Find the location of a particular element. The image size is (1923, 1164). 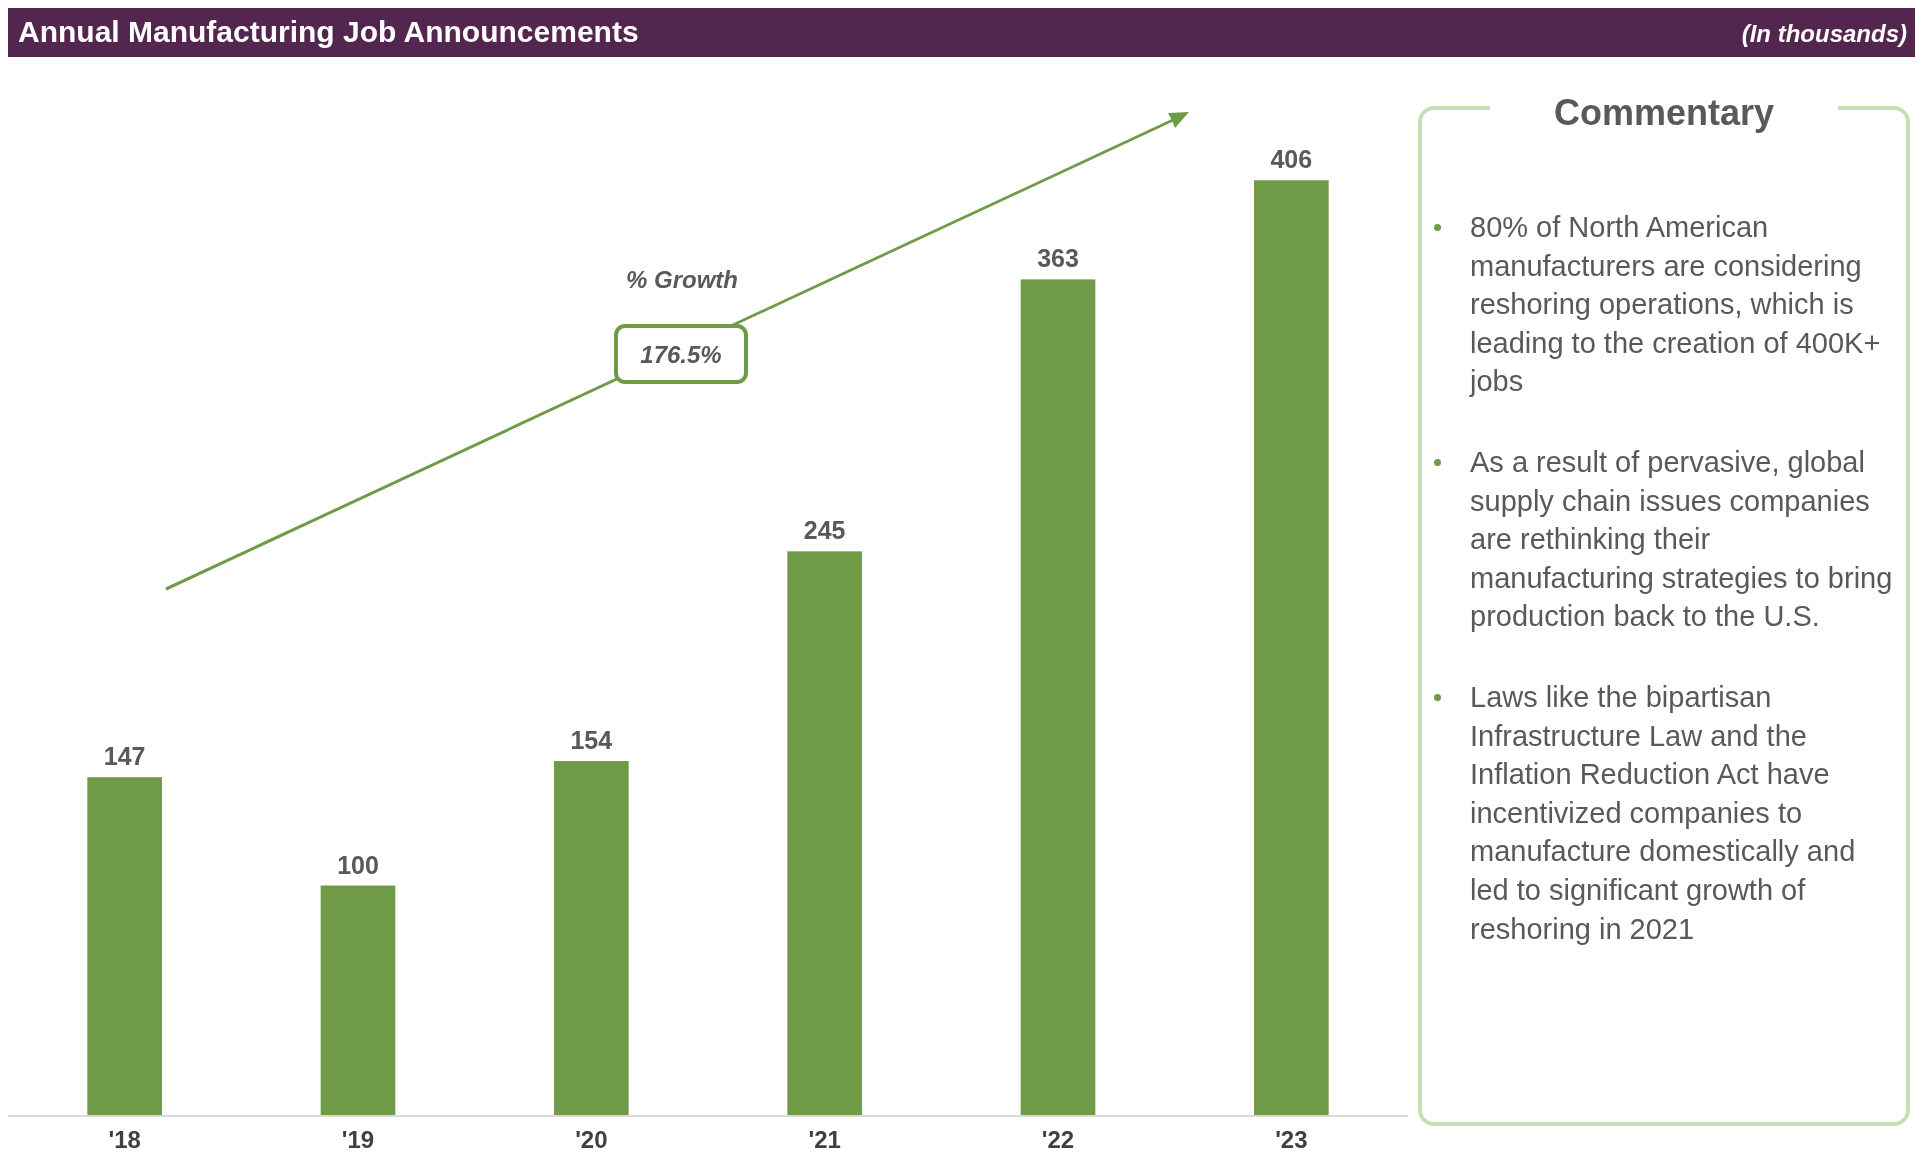

data-label: 100 is located at coordinates (358, 864).